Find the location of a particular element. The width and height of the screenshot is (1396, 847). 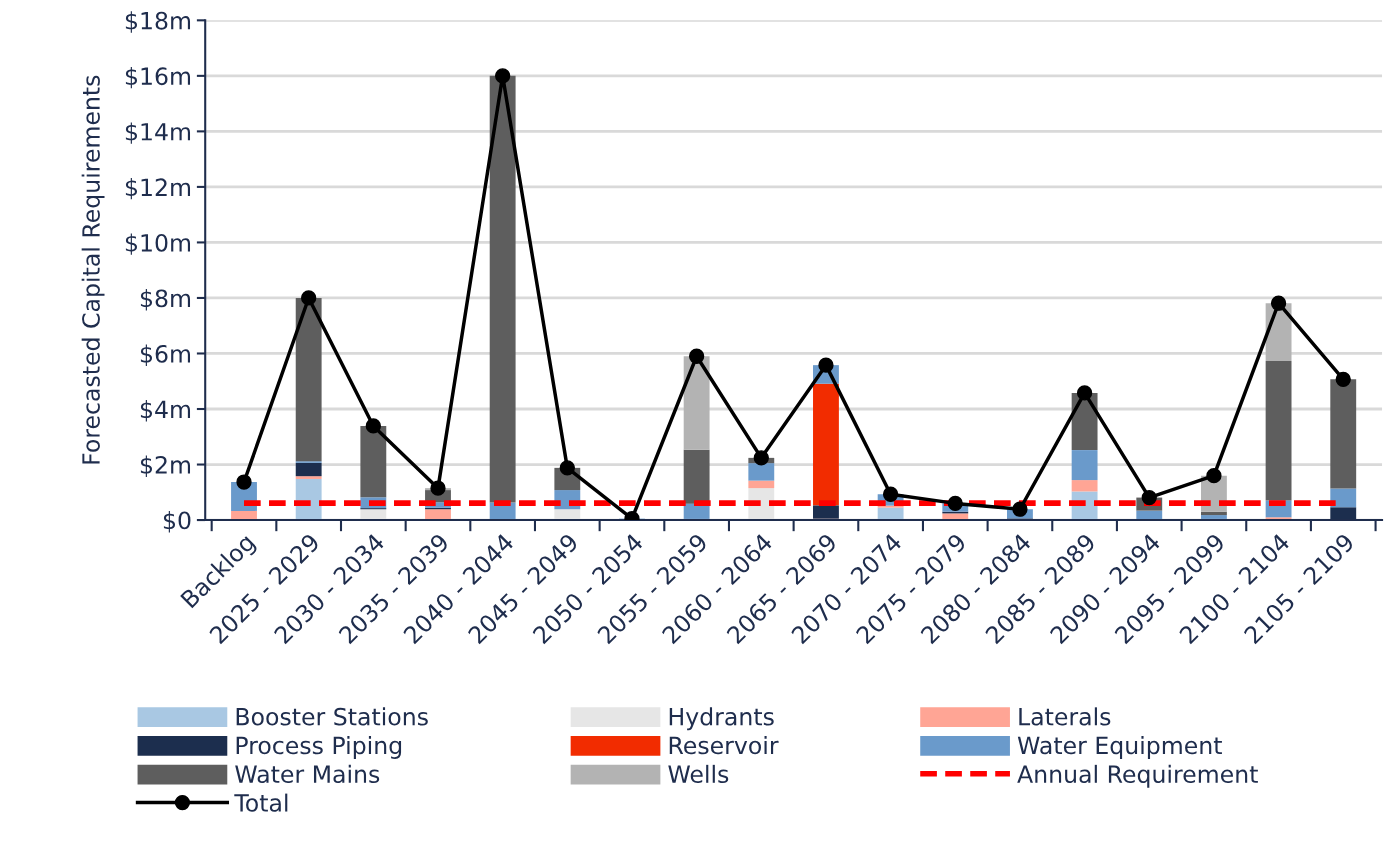

y-tick-label: $0 is located at coordinates (177, 522).